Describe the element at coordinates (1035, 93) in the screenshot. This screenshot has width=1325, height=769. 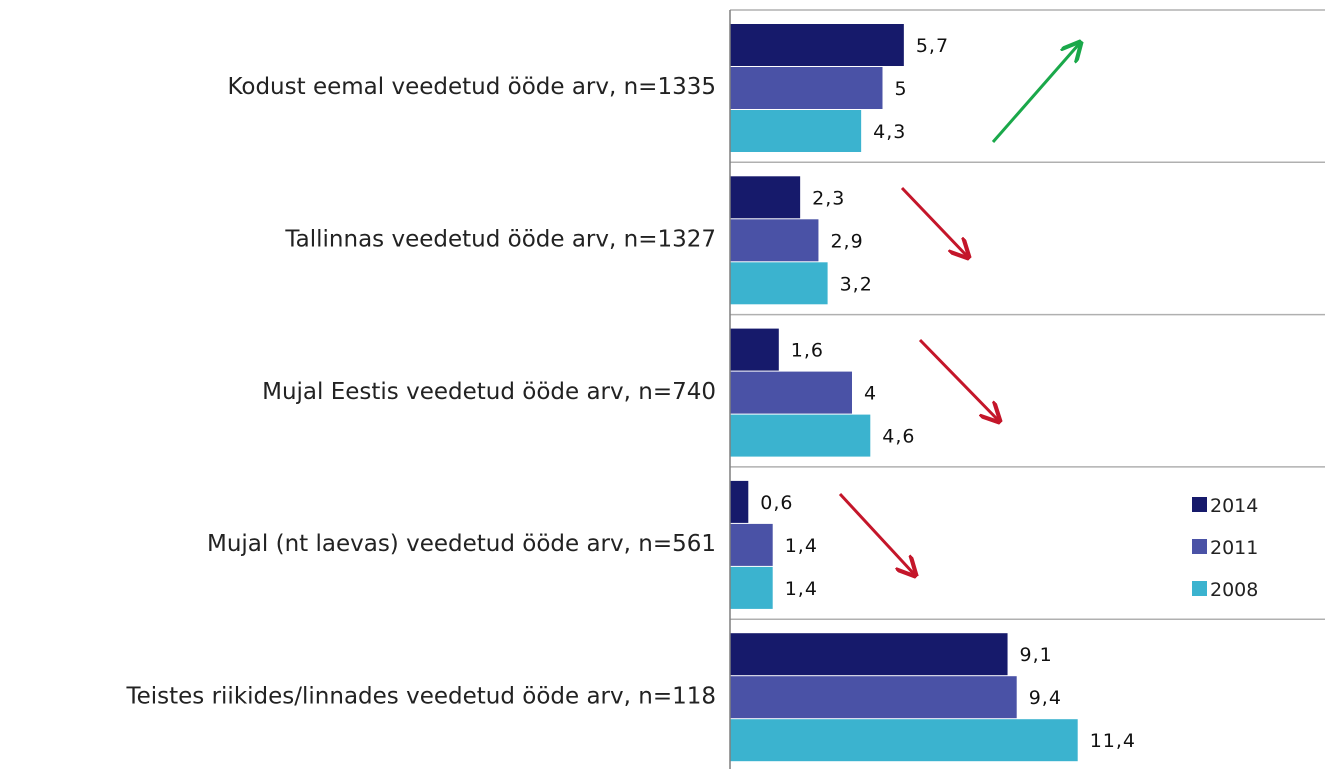
I see `trend-up-arrow-icon` at that location.